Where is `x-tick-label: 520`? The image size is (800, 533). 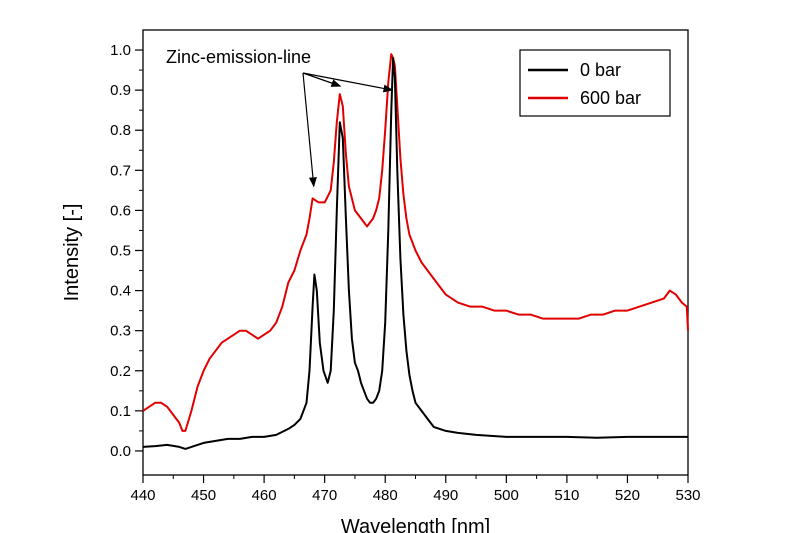
x-tick-label: 520 is located at coordinates (627, 495).